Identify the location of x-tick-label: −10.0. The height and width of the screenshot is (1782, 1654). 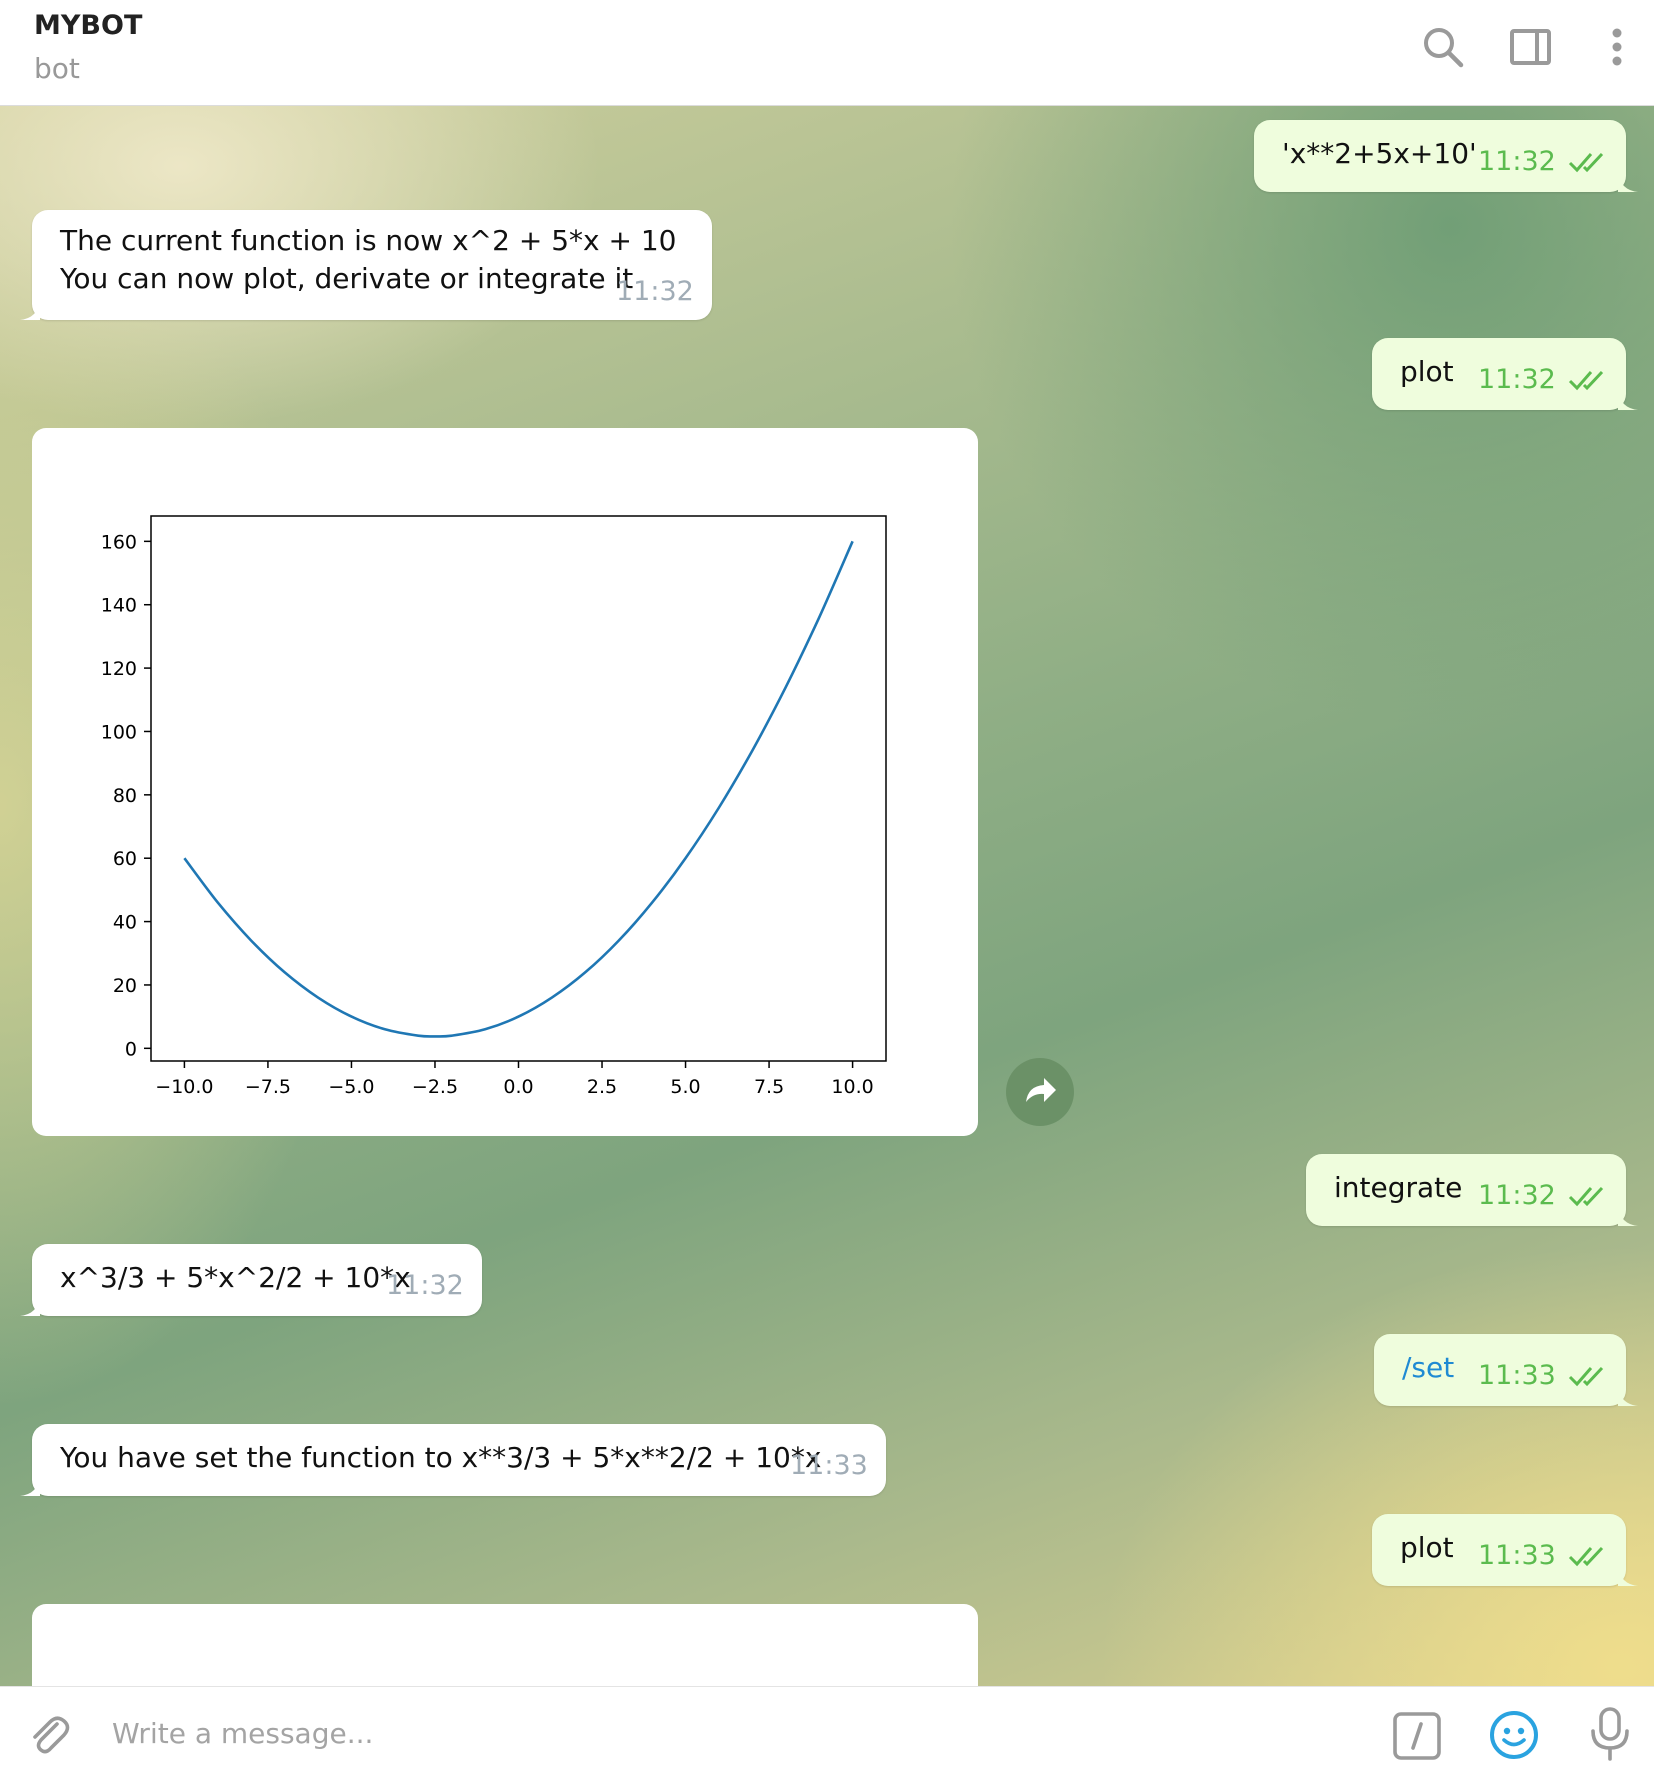
(184, 1087).